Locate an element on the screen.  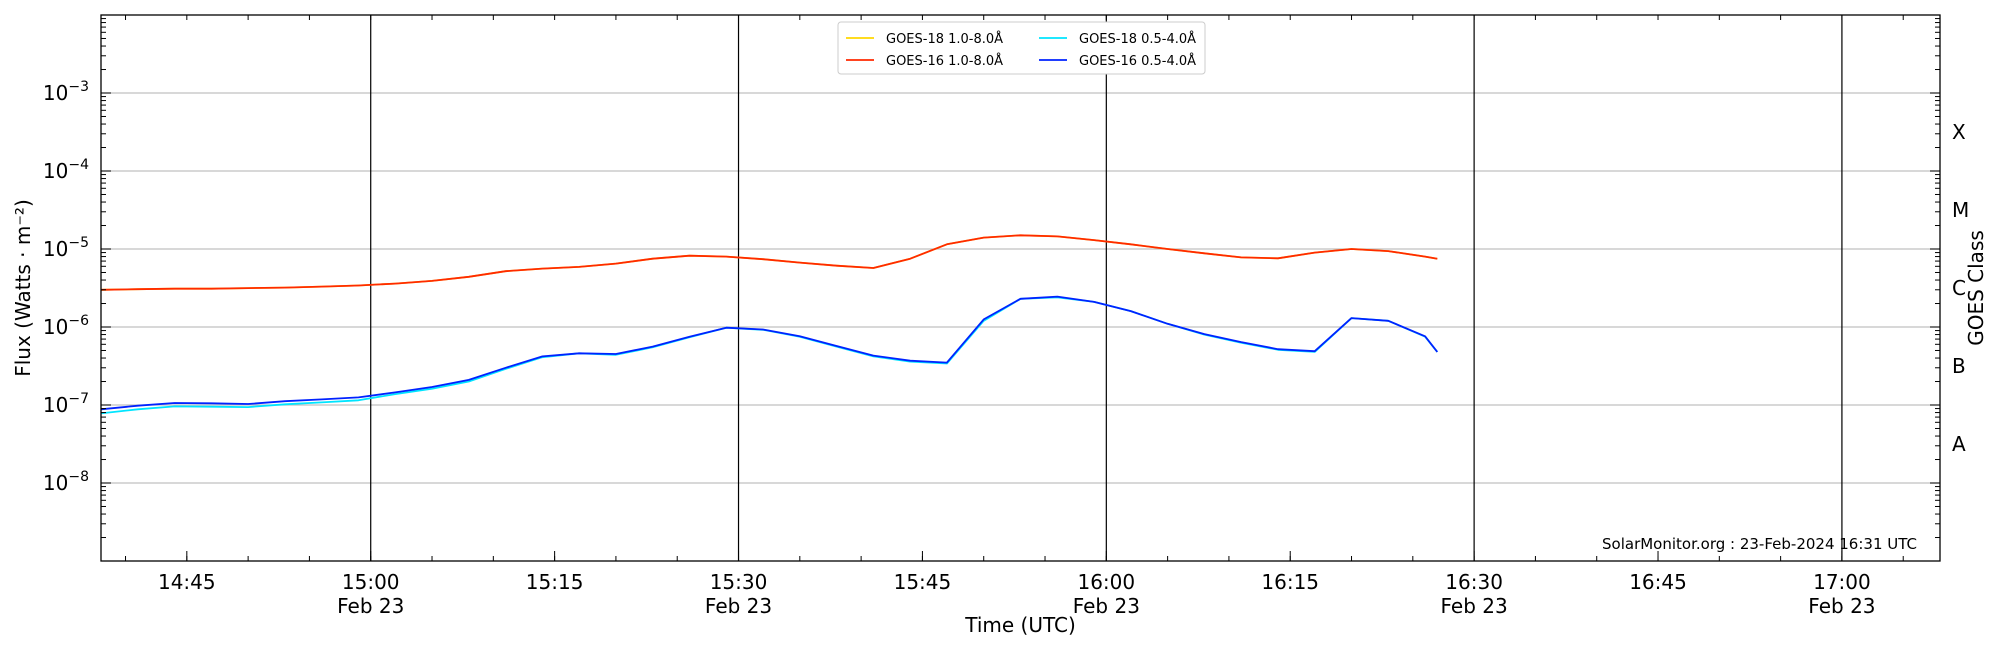
x-tick-label: 15:30 is located at coordinates (739, 582).